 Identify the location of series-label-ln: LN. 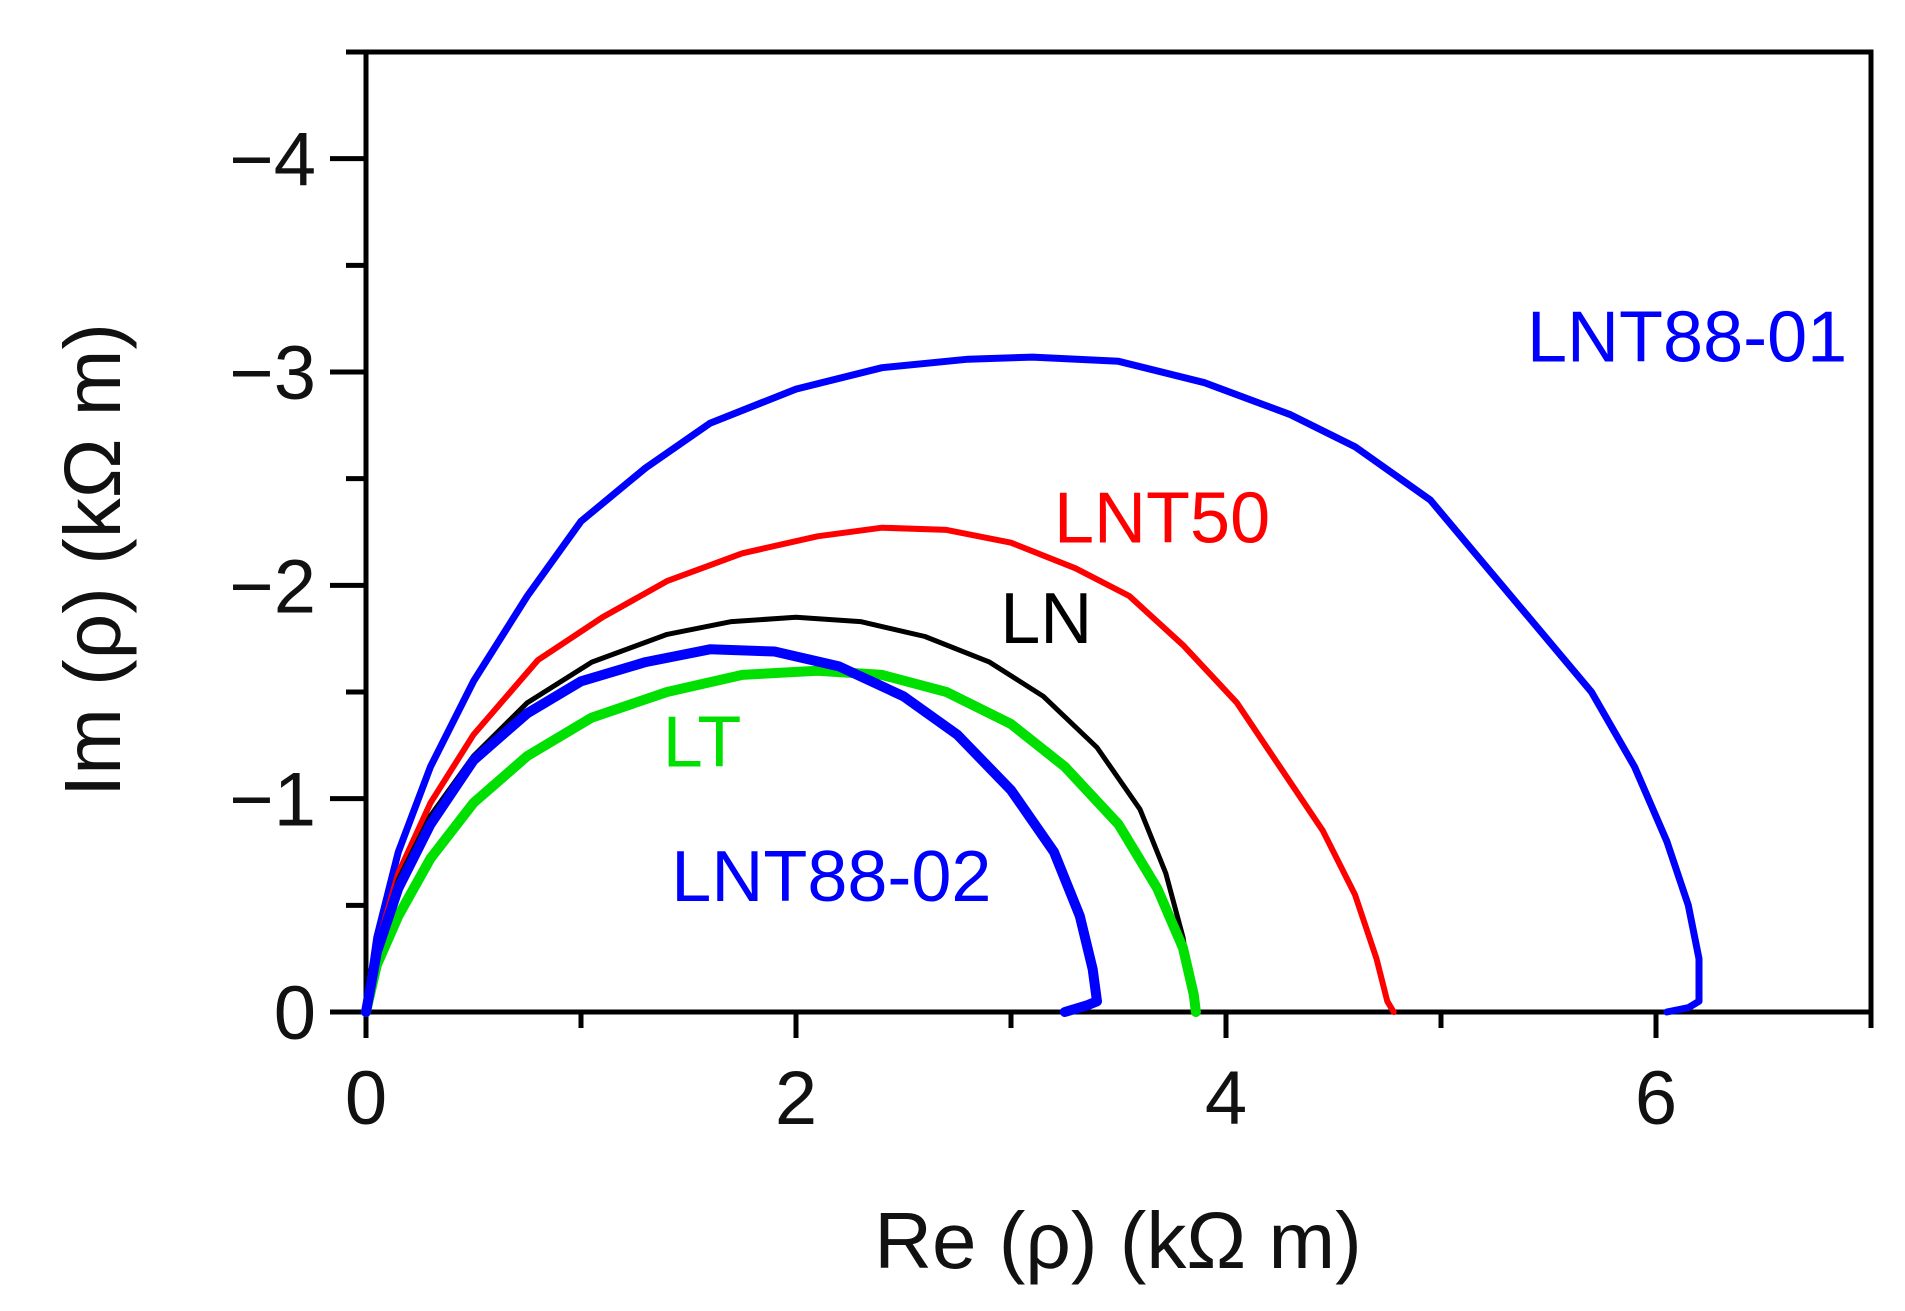
(1046, 619).